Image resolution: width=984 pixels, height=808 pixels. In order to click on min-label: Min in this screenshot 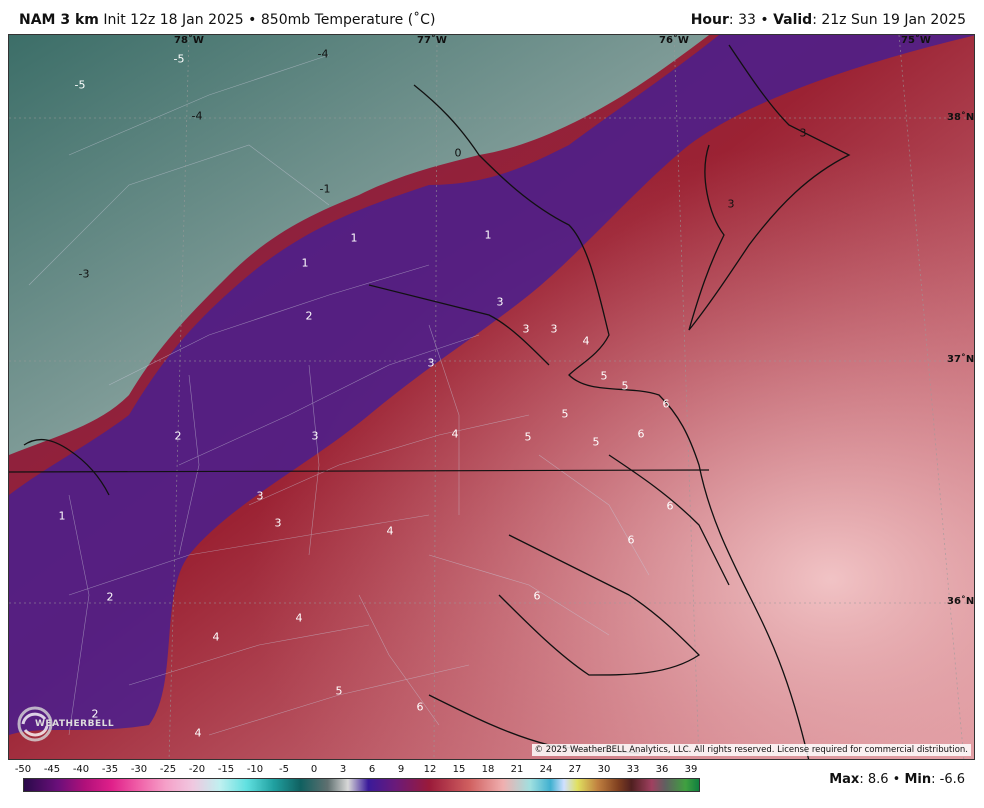, I will do `click(918, 779)`.